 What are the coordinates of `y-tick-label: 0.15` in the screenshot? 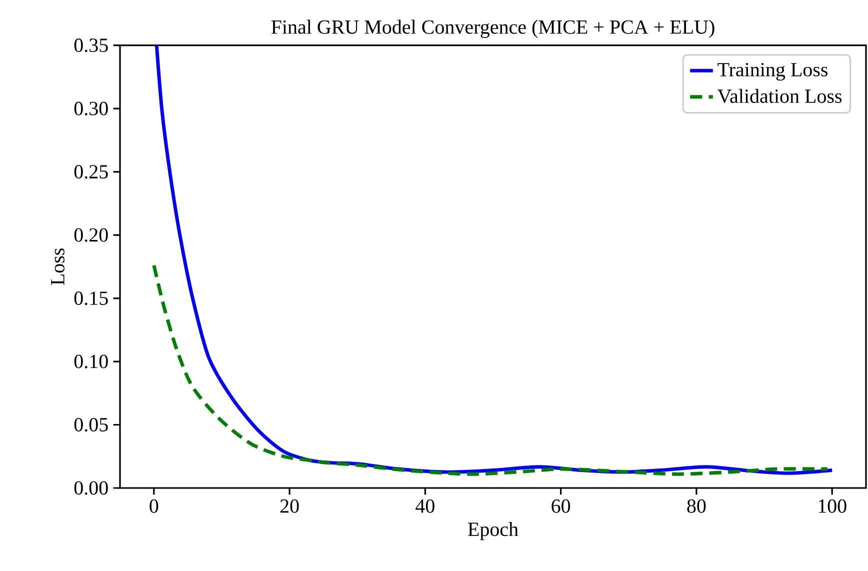 It's located at (91, 299).